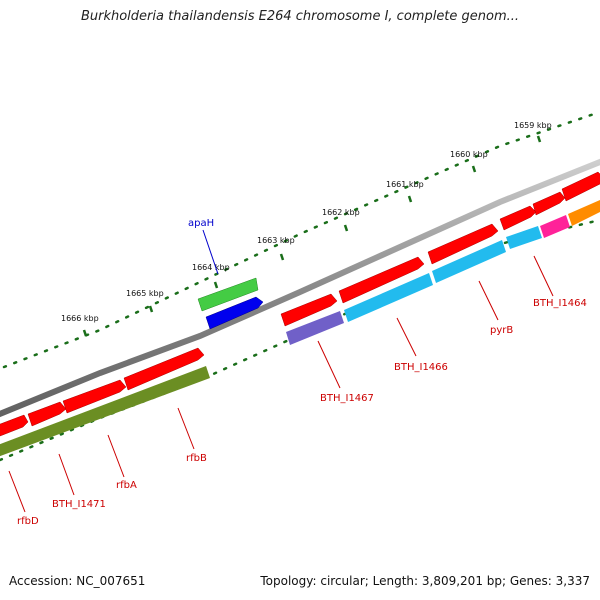 This screenshot has height=600, width=600. Describe the element at coordinates (79, 504) in the screenshot. I see `gene-label-BTH_I1471: BTH_I1471` at that location.